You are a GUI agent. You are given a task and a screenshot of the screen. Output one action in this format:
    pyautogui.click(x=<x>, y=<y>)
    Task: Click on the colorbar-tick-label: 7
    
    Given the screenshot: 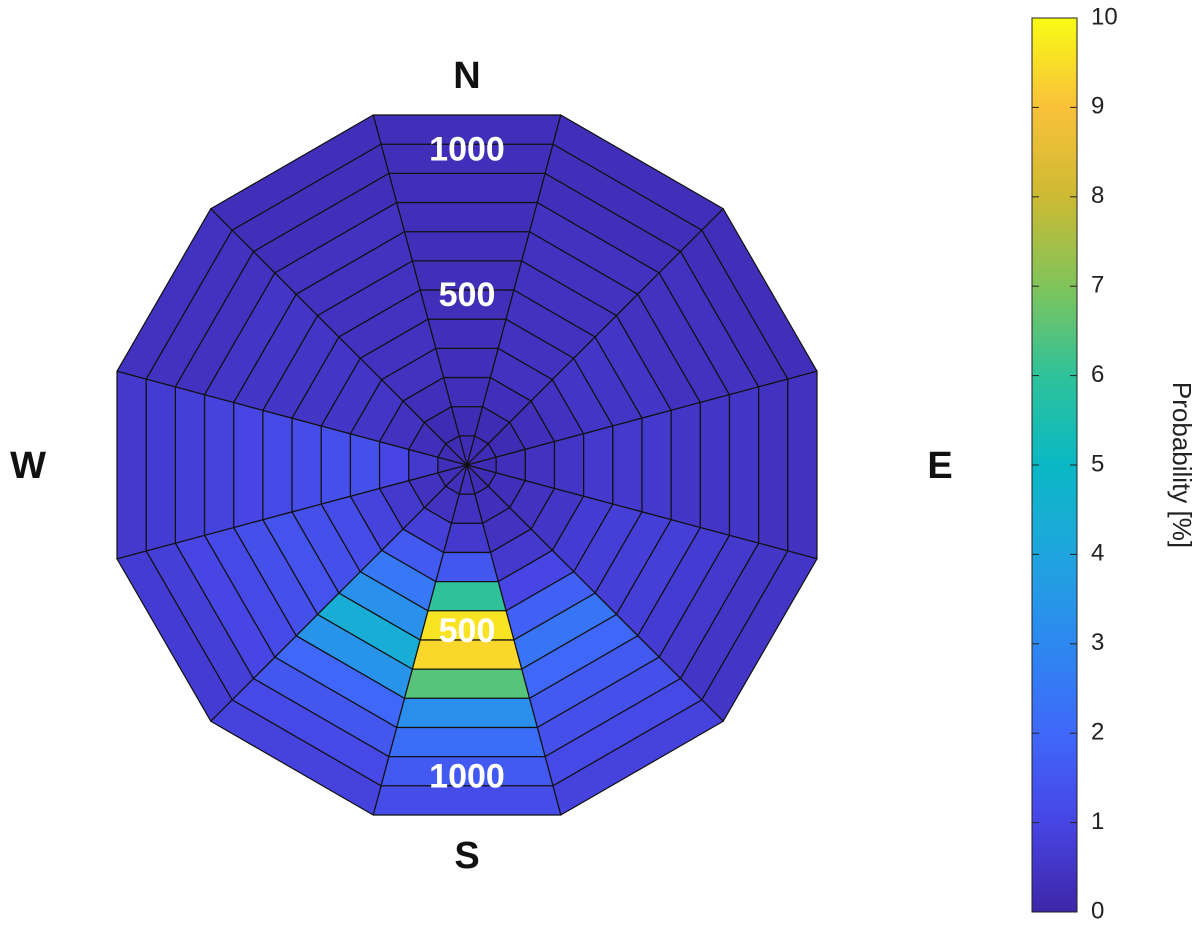 What is the action you would take?
    pyautogui.click(x=1097, y=285)
    